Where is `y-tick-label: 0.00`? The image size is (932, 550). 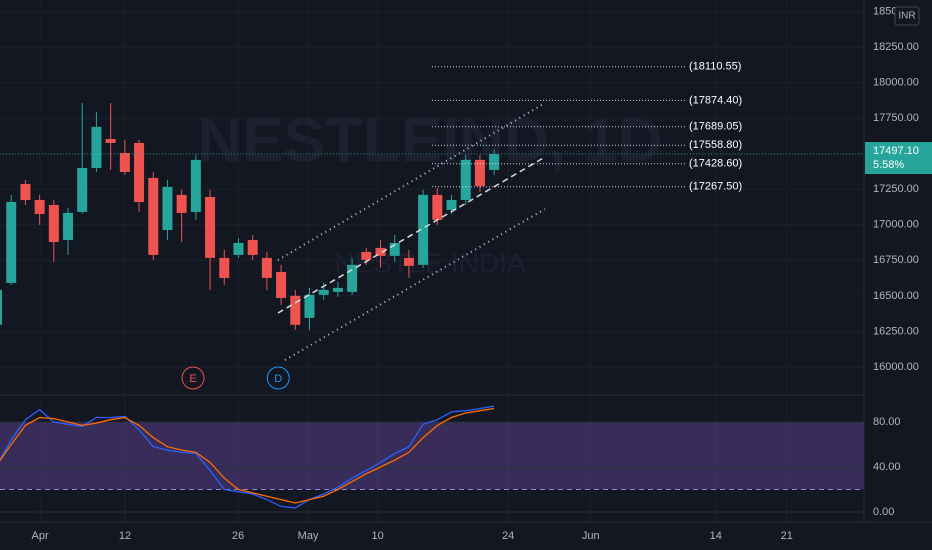
y-tick-label: 0.00 is located at coordinates (883, 512).